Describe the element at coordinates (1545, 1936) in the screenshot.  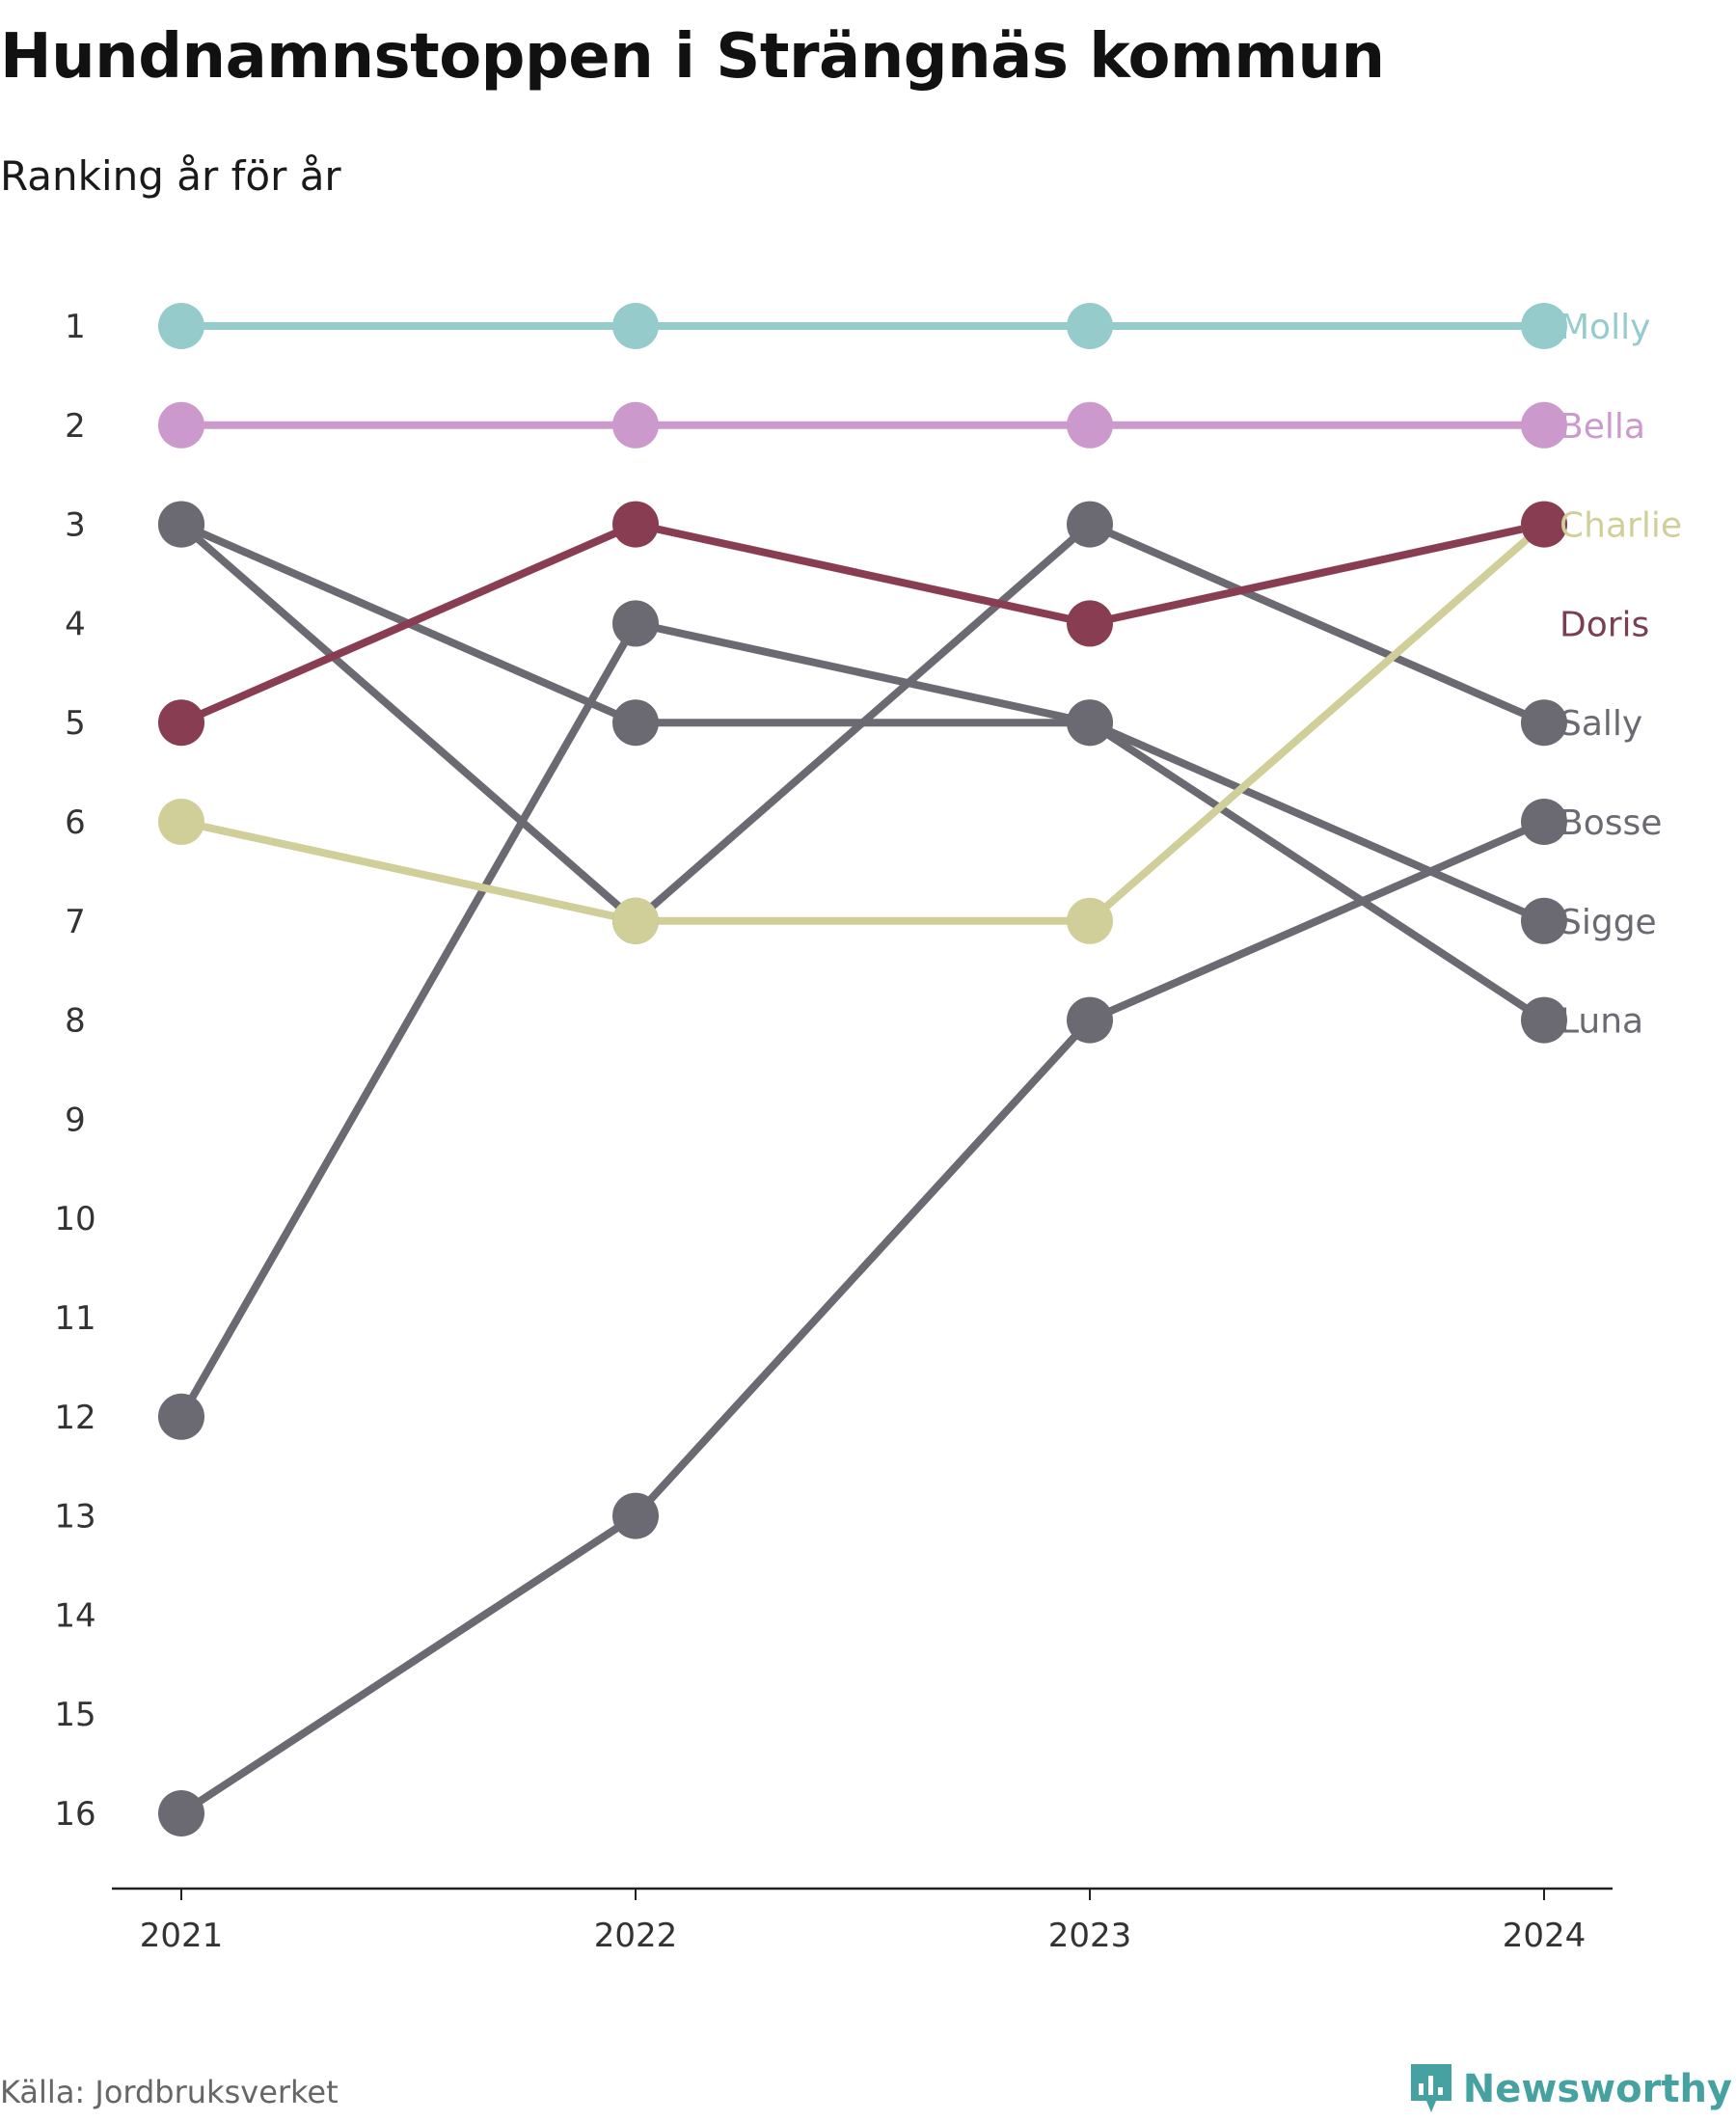
I see `x-tick-label: 2024` at that location.